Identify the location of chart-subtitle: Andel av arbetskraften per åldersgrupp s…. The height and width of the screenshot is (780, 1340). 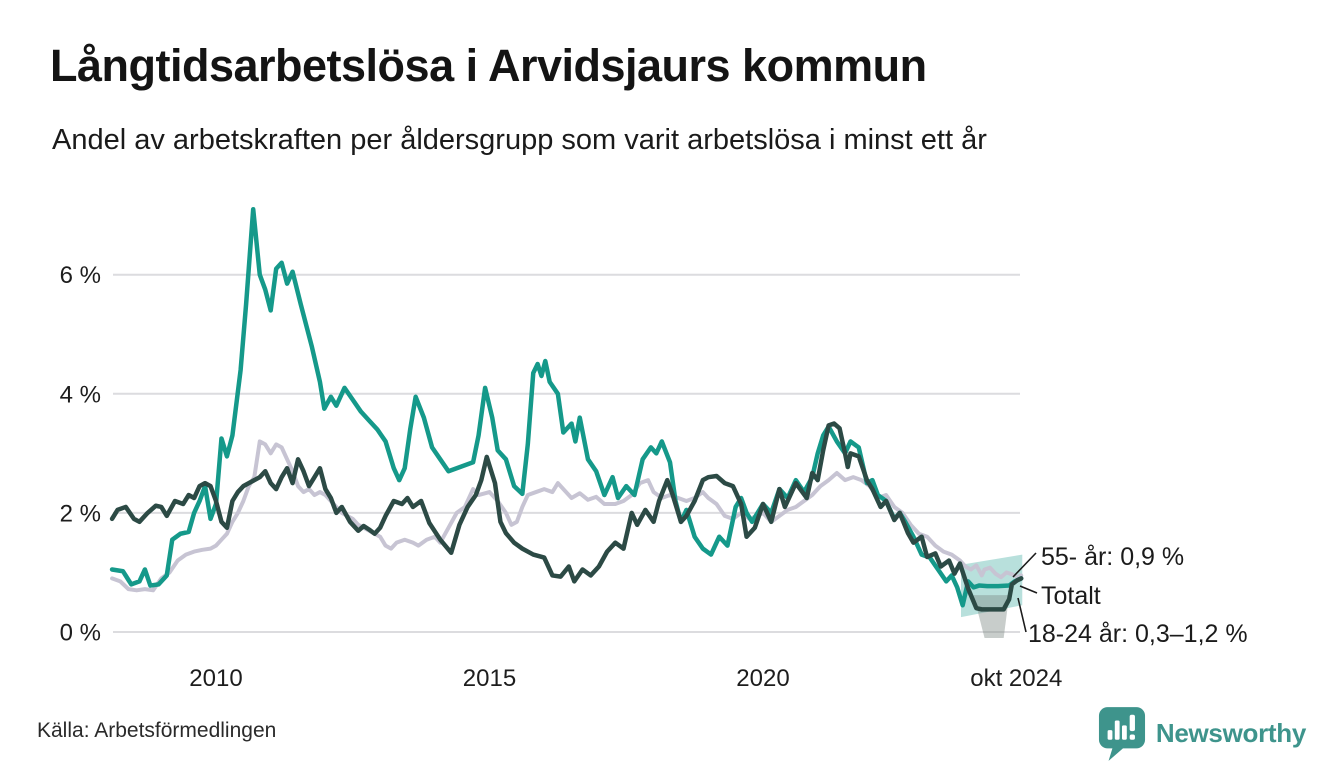
(519, 140).